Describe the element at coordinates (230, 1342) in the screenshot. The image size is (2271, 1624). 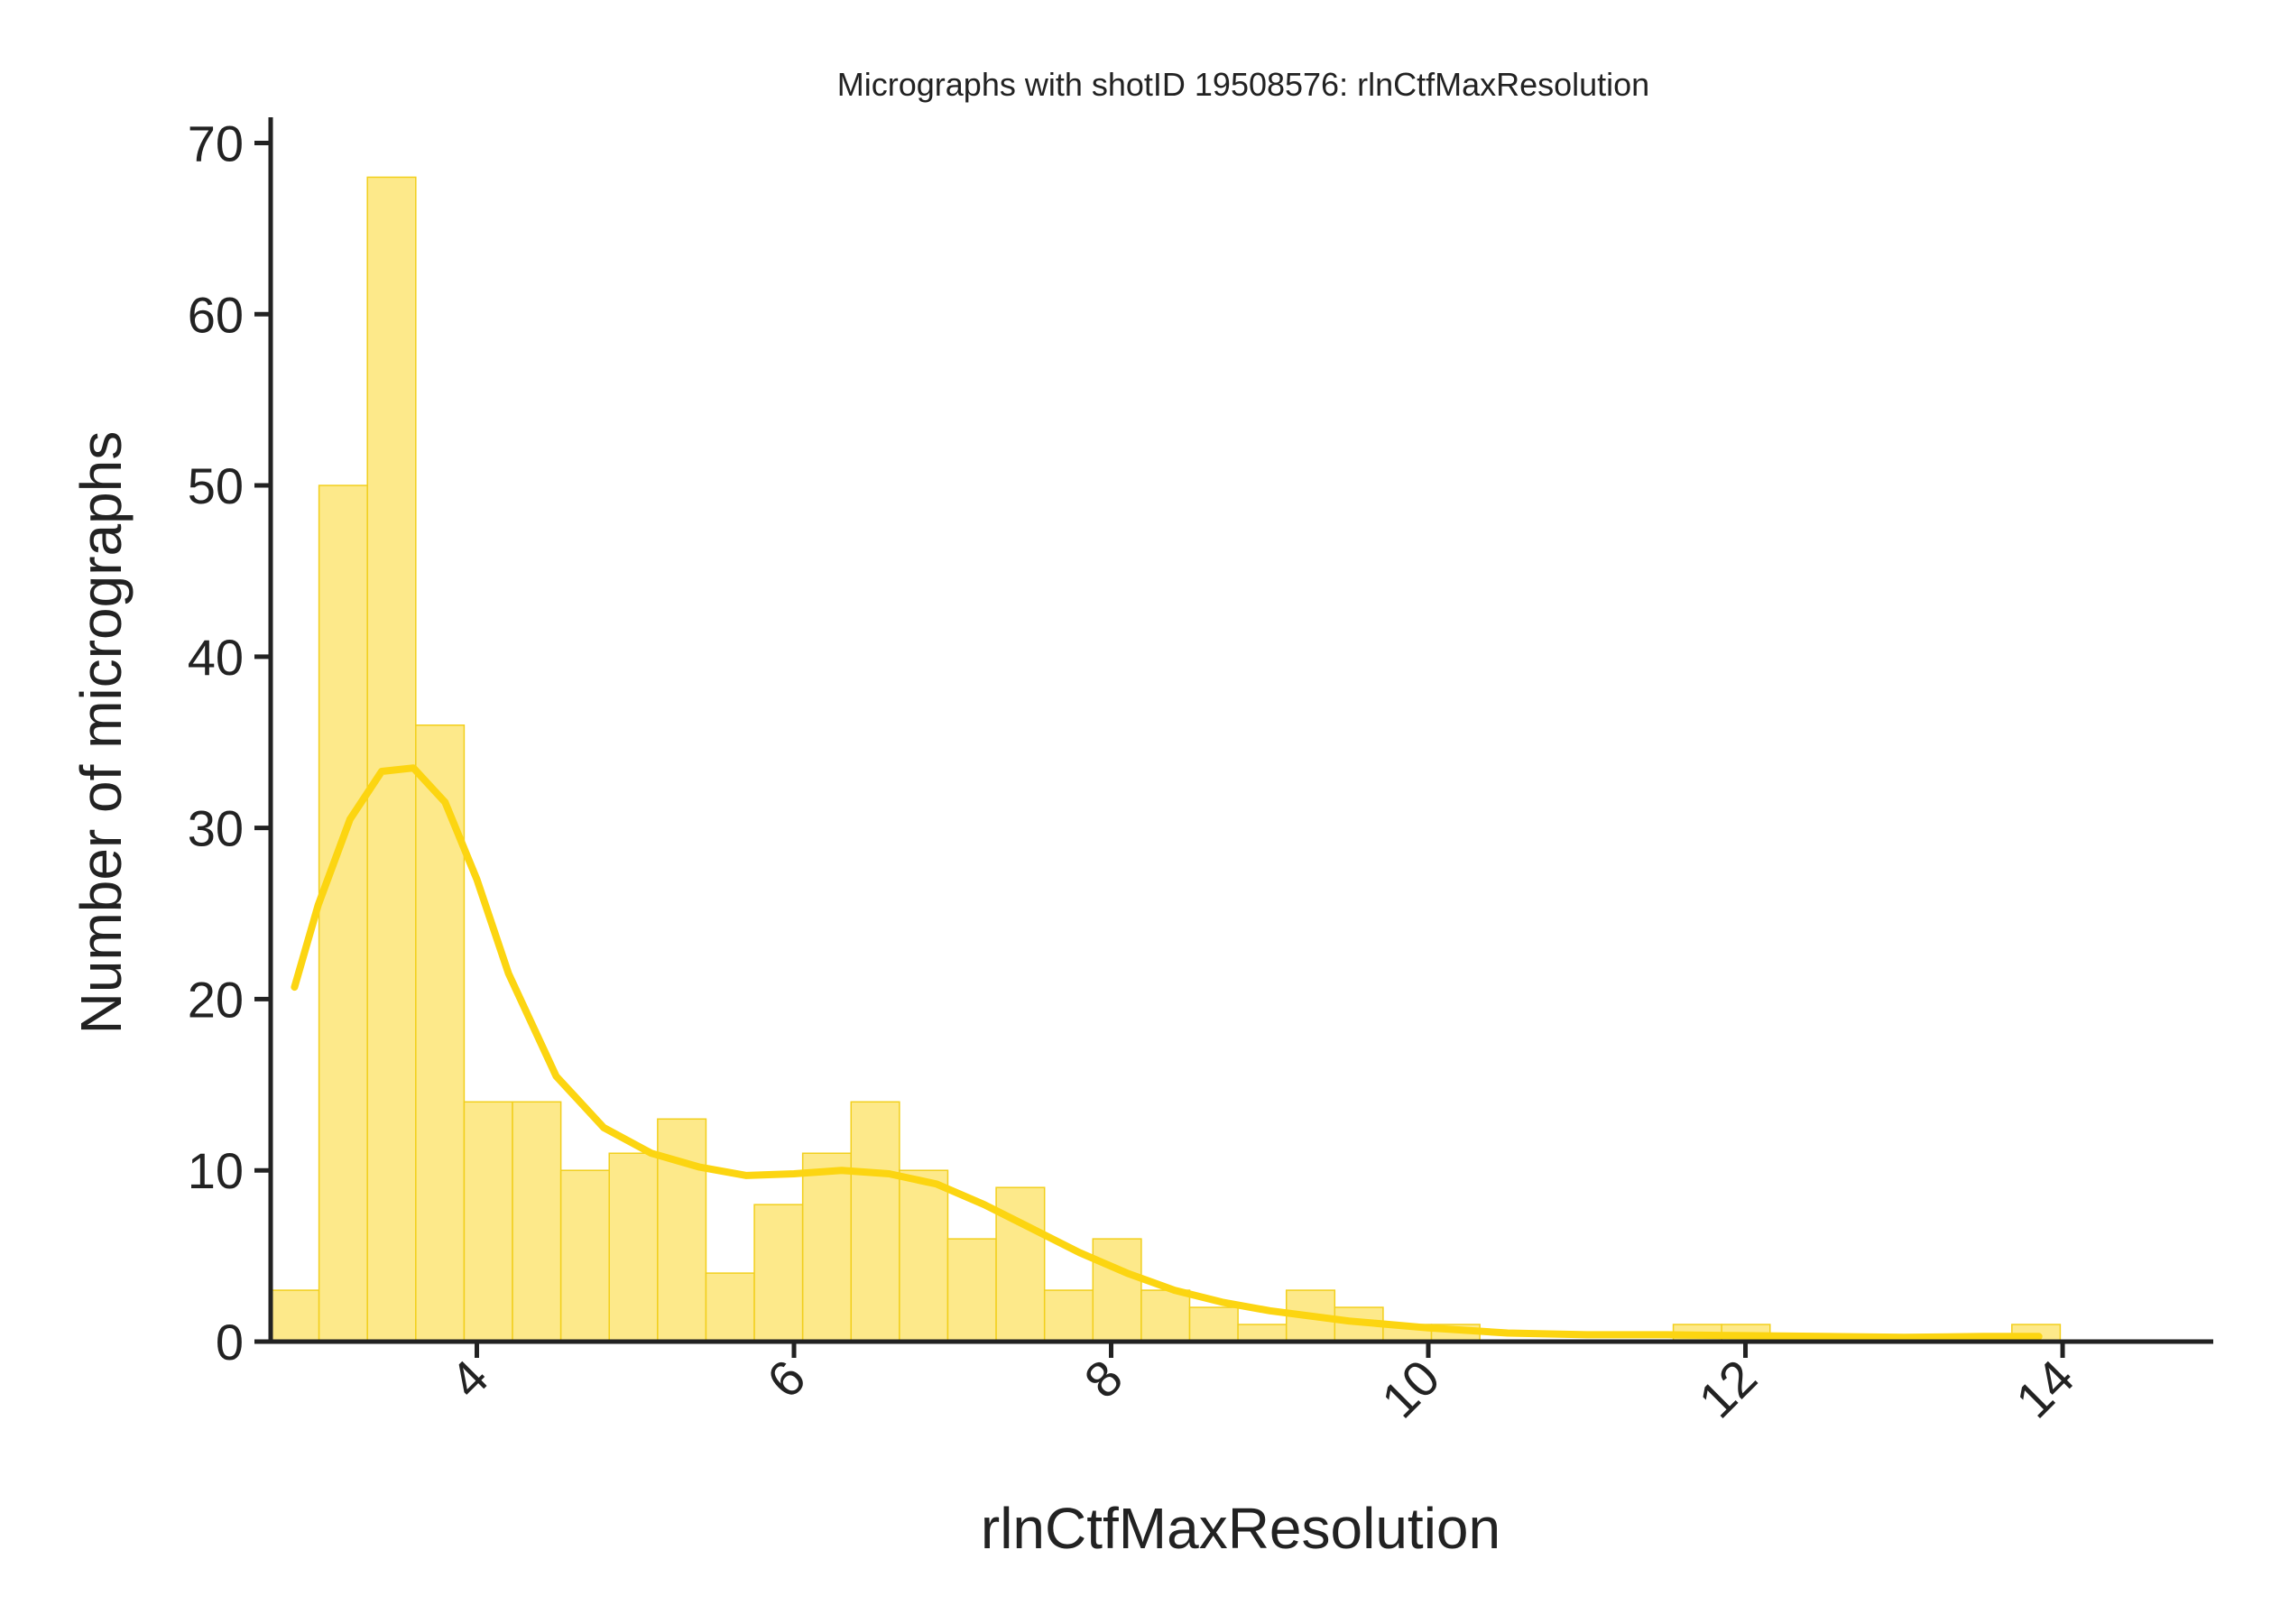
I see `y-tick-label: 0` at that location.